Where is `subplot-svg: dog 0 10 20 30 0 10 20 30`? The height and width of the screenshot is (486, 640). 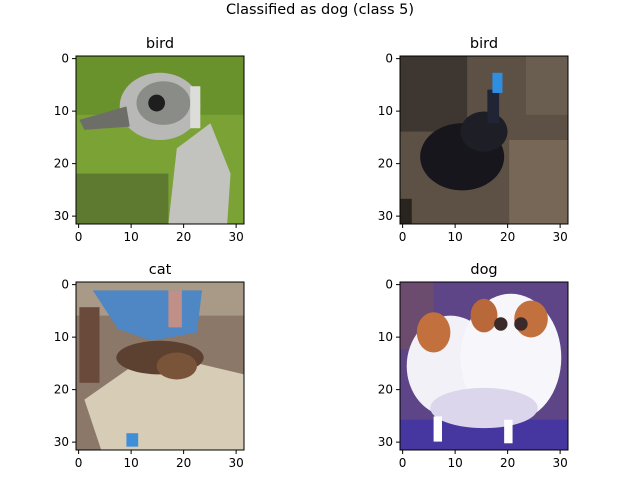 subplot-svg: dog 0 10 20 30 0 10 20 30 is located at coordinates (473, 366).